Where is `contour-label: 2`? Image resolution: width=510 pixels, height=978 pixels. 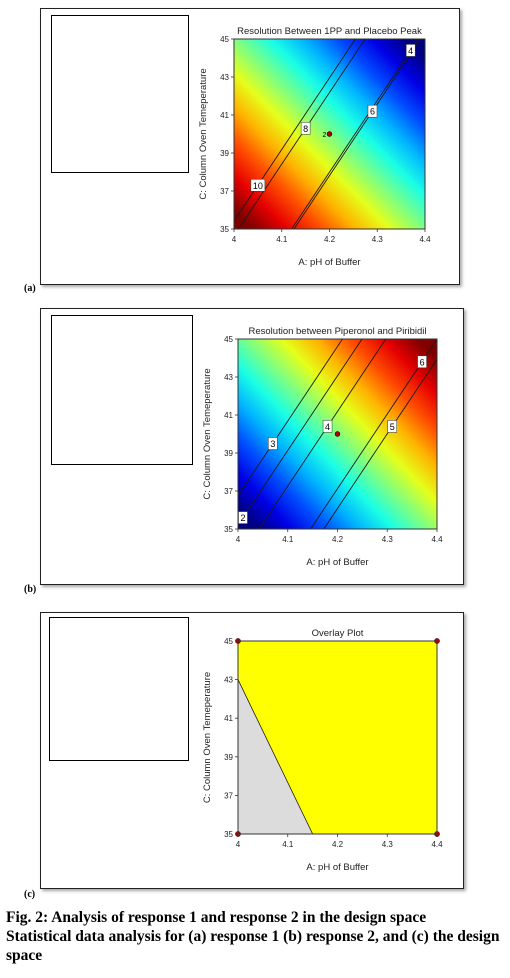 contour-label: 2 is located at coordinates (242, 518).